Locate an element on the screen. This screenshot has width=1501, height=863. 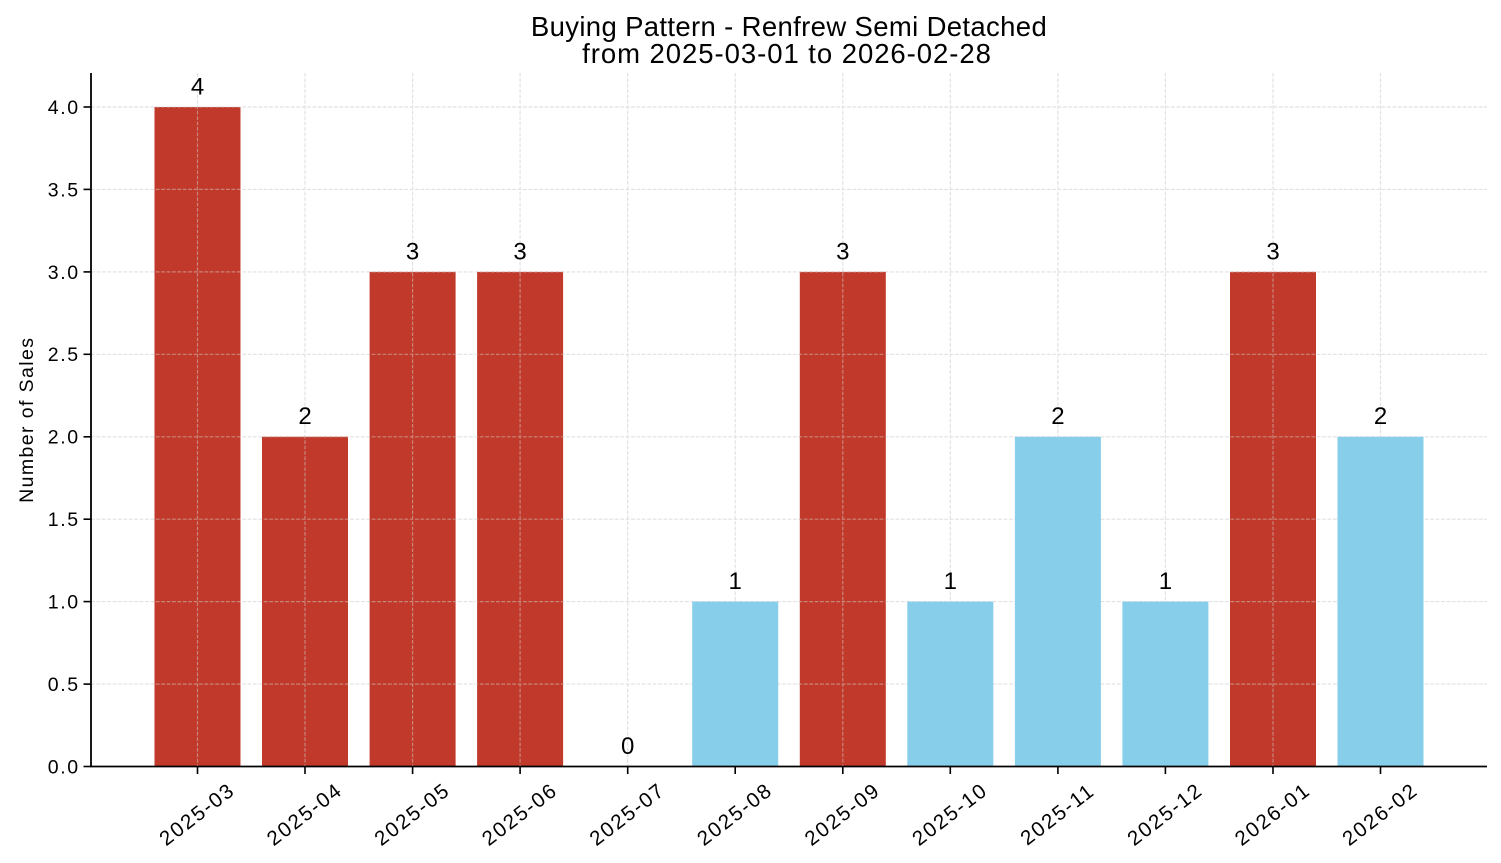
svg-text: 2.5 is located at coordinates (64, 355).